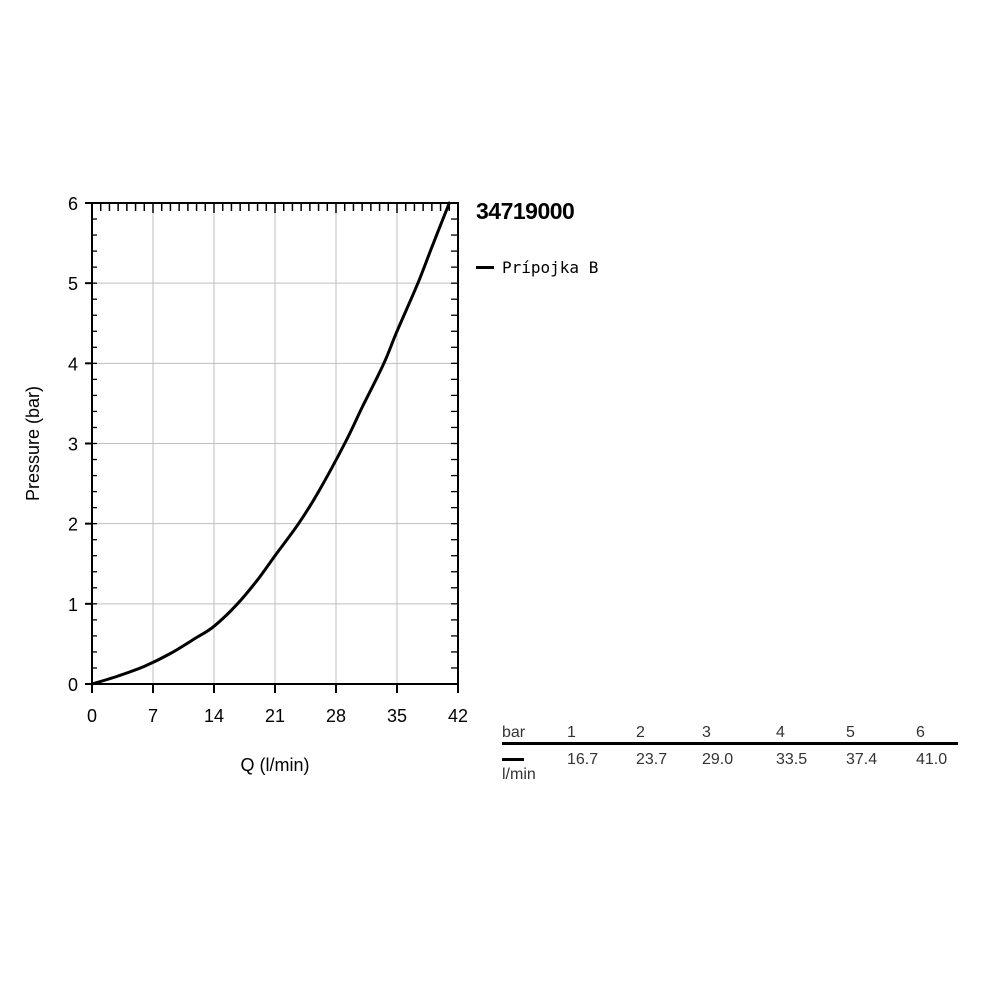 This screenshot has width=986, height=986. I want to click on y-tick-label: 4, so click(73, 364).